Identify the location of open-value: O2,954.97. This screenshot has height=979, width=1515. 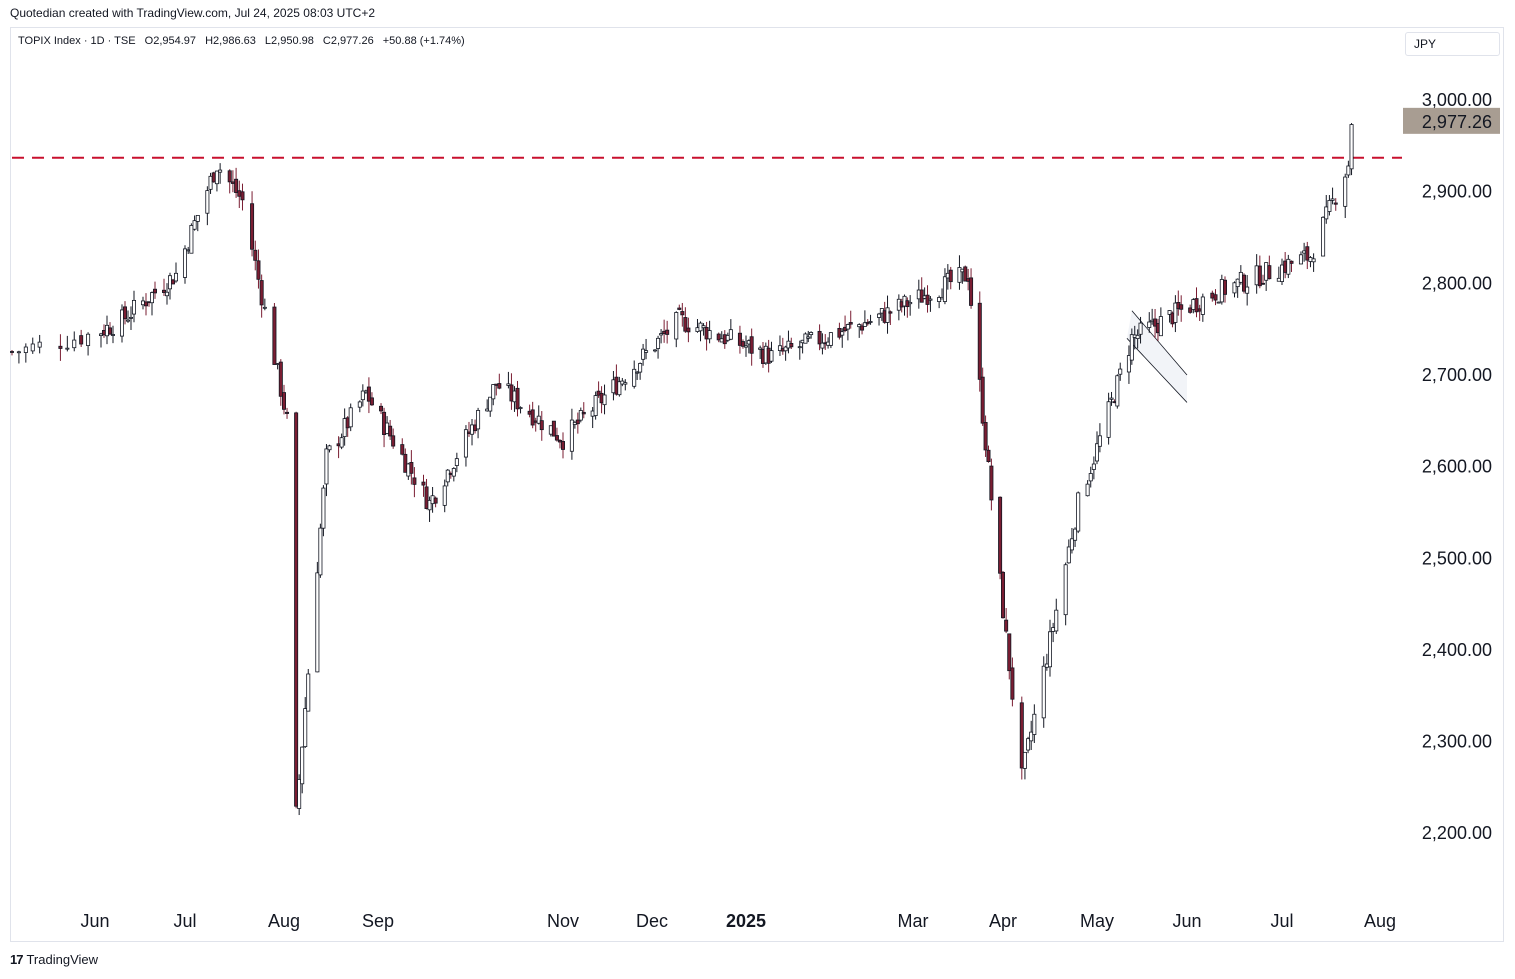
(170, 41).